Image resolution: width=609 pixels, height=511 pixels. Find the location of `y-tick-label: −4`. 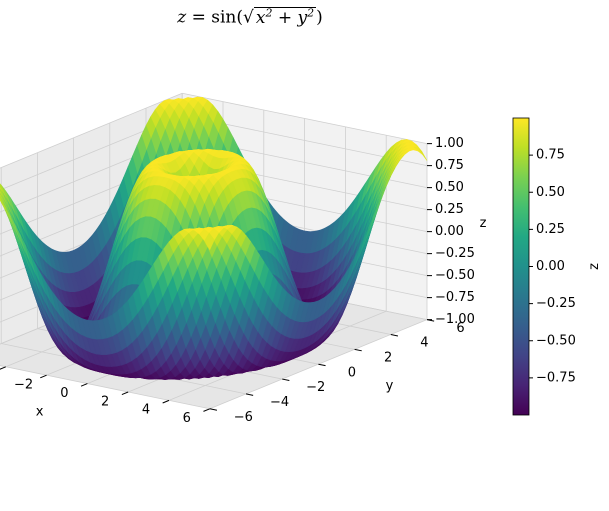

y-tick-label: −4 is located at coordinates (279, 402).